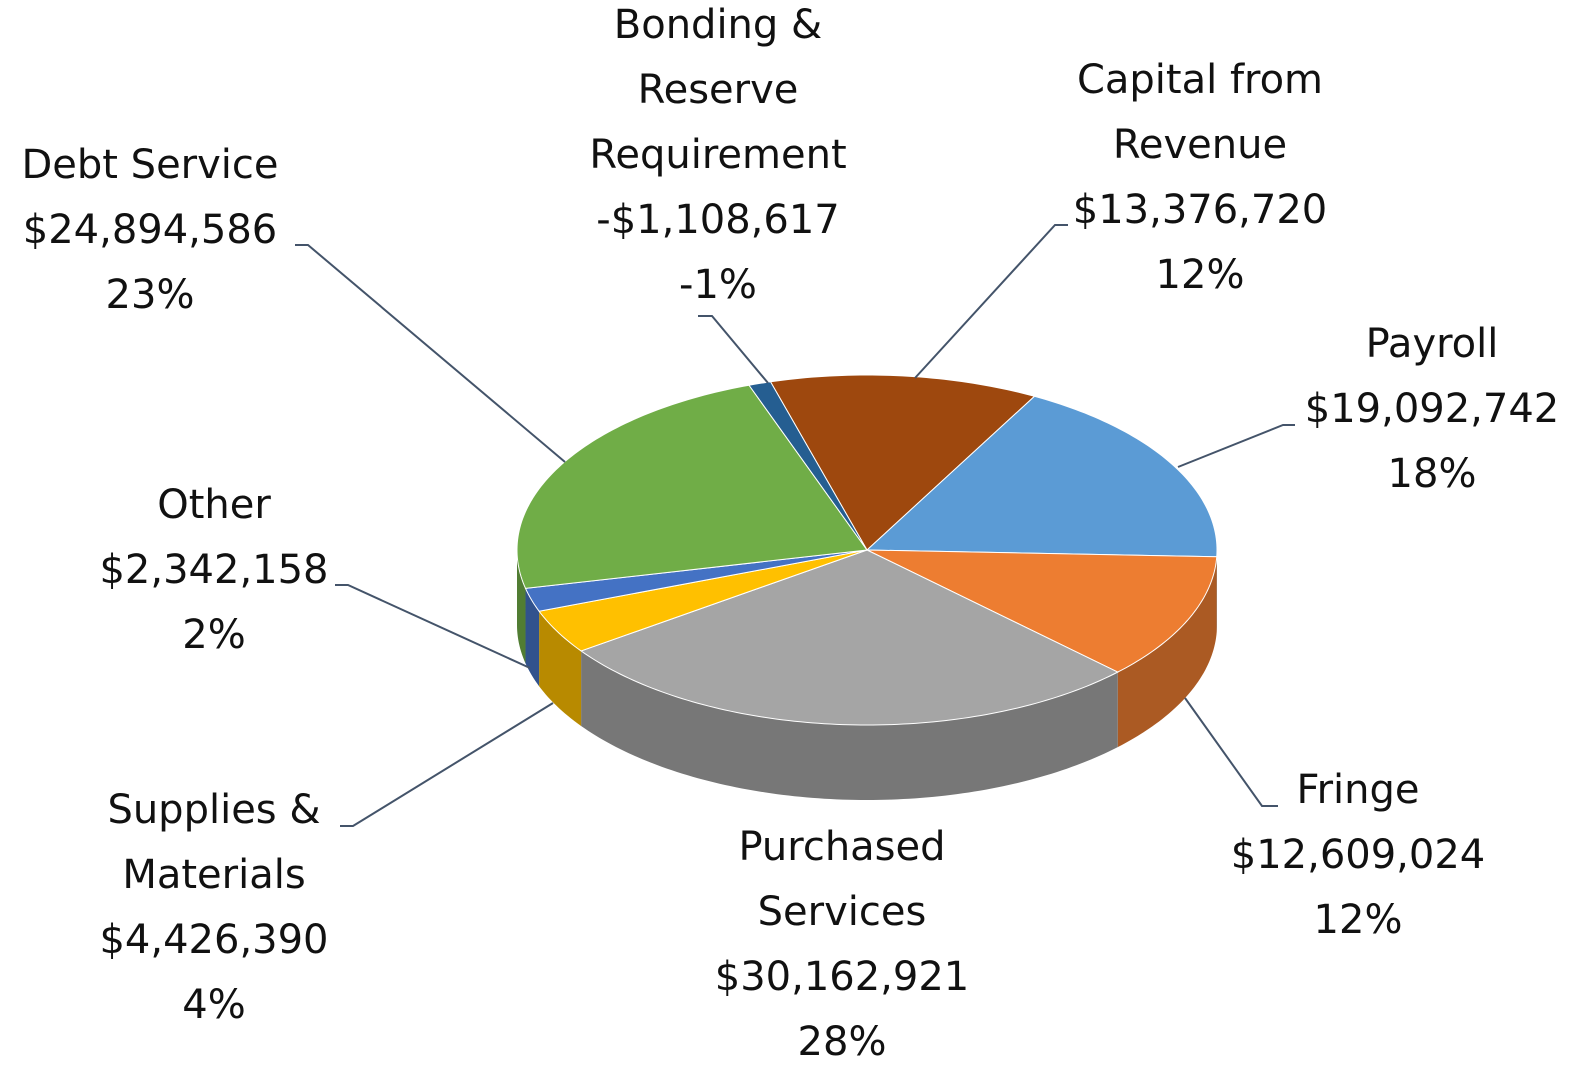  I want to click on data-label: Capital from Revenue $13,376,720 12%, so click(1200, 178).